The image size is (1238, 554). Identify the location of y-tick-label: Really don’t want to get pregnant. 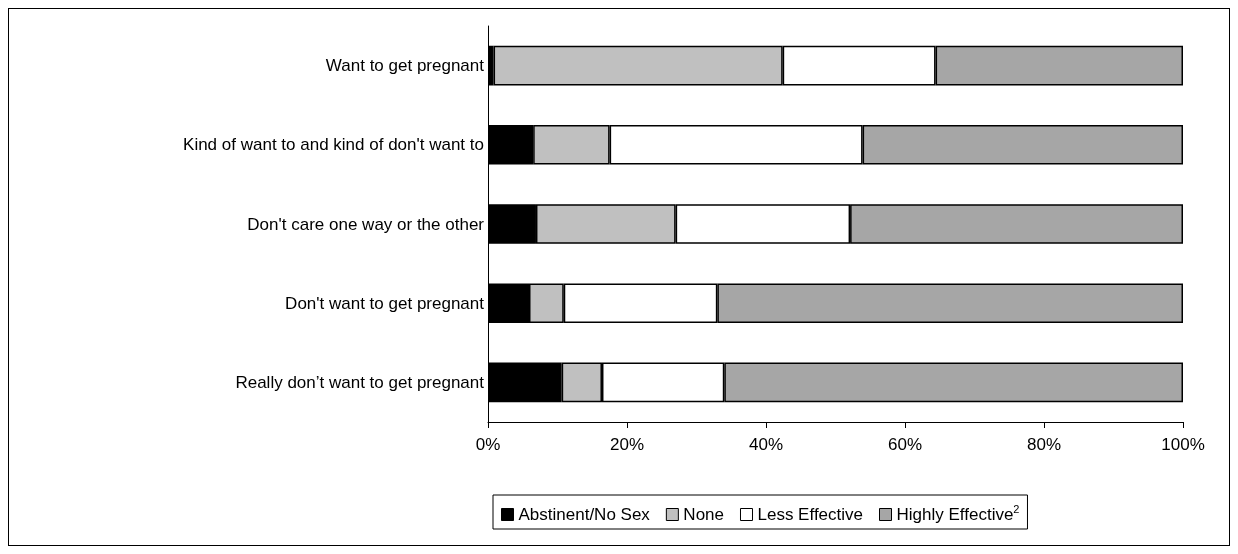
(360, 382).